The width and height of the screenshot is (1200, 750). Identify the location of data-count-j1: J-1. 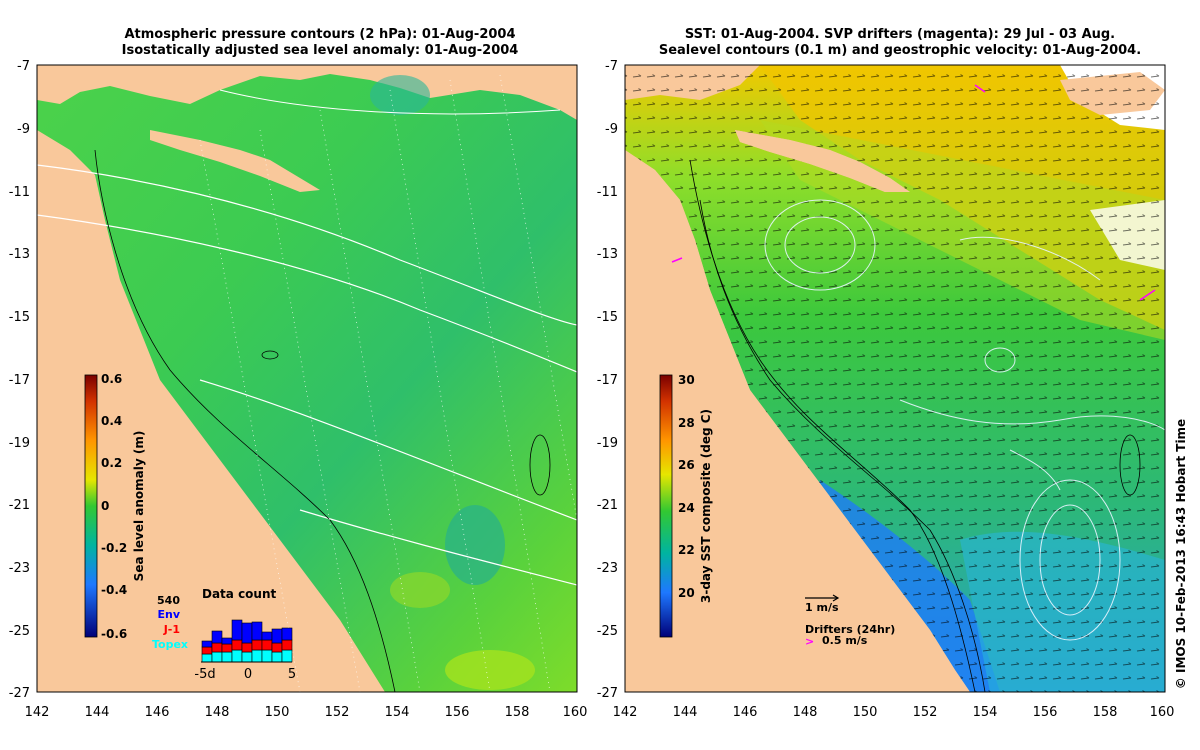
(171, 629).